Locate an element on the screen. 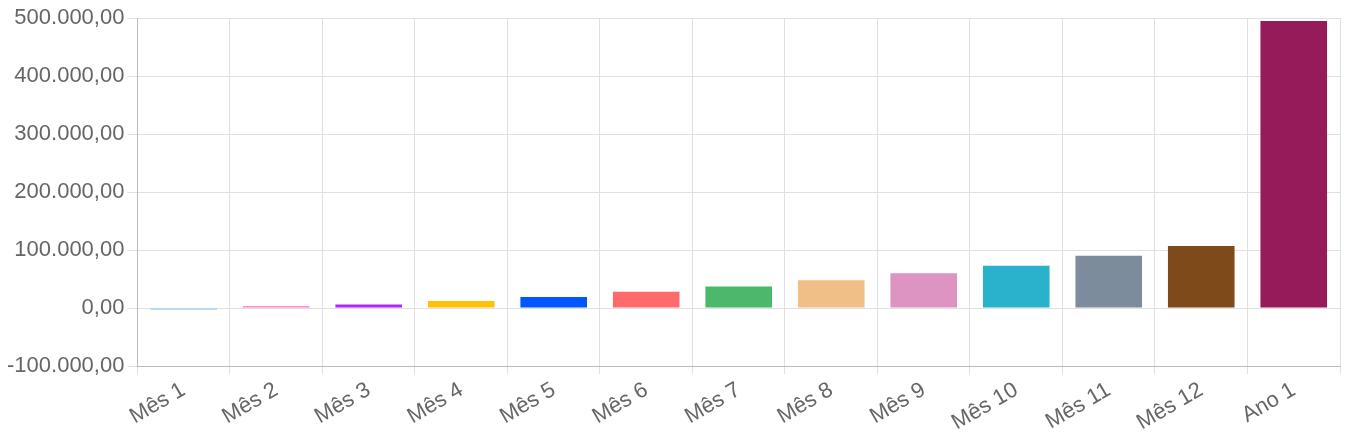 This screenshot has width=1346, height=439. y-tick-label: 400.000,00 is located at coordinates (69, 75).